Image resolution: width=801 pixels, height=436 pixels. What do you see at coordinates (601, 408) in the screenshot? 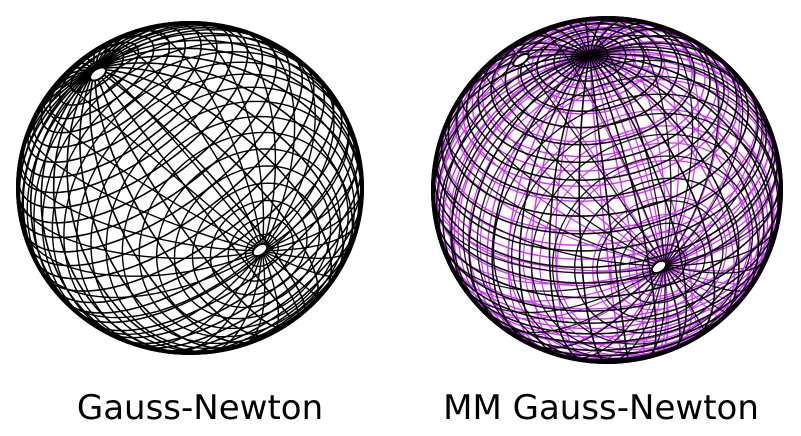
I see `caption-mm-gauss-newton: MM Gauss-Newton` at bounding box center [601, 408].